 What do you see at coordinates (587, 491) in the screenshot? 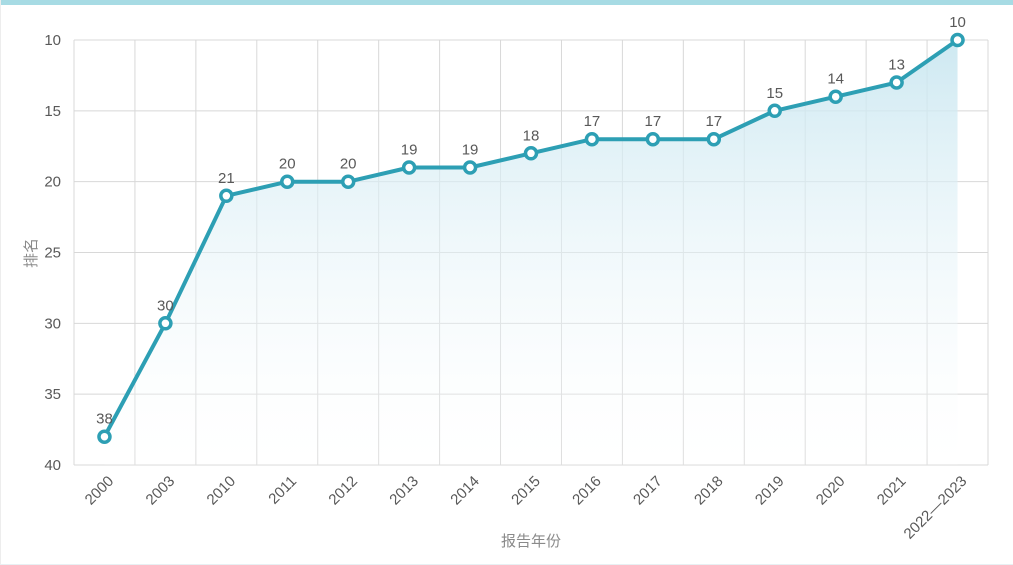
I see `x-tick-label: 2016` at bounding box center [587, 491].